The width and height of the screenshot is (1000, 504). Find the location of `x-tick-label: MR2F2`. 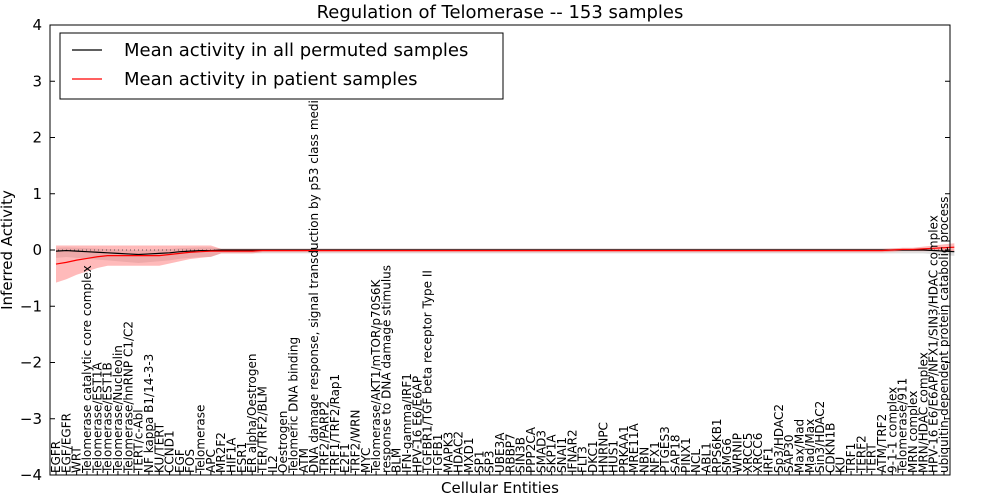

x-tick-label: MR2F2 is located at coordinates (221, 452).